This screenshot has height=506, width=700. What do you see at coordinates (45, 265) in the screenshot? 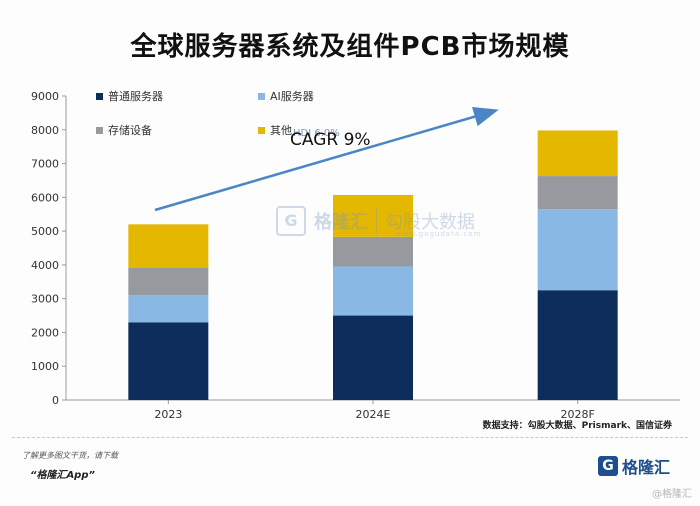
I see `y-tick-label: 4000` at bounding box center [45, 265].